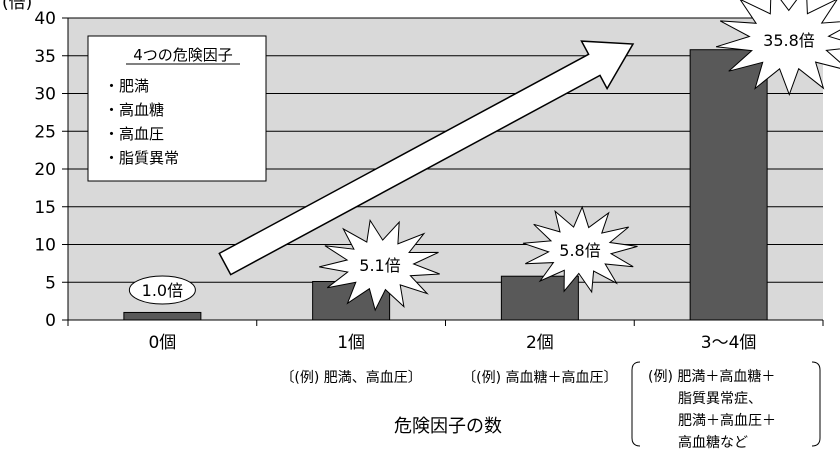 This screenshot has height=450, width=840. I want to click on x-tick-label: 3～4個, so click(729, 343).